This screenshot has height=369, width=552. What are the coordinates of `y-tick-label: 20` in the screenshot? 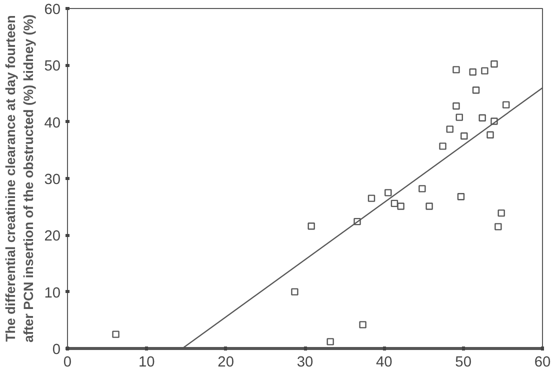 It's located at (52, 236).